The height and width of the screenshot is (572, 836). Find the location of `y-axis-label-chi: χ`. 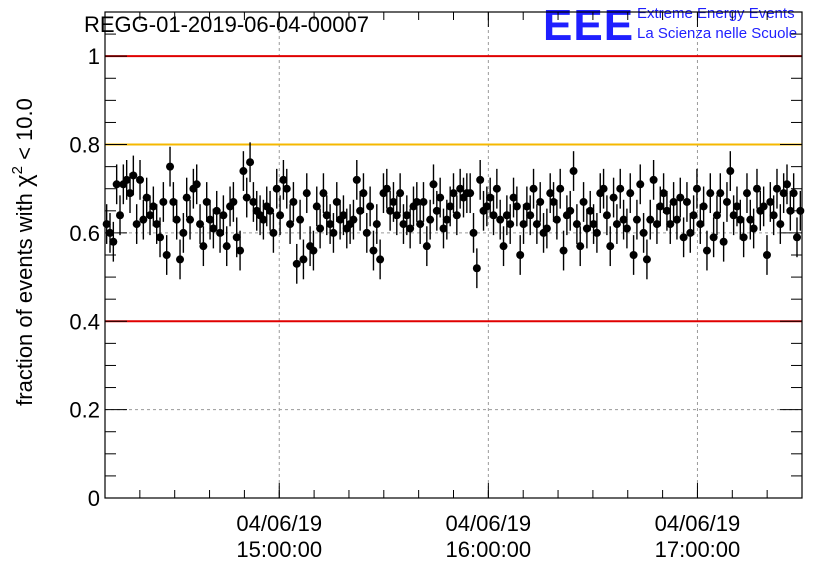

y-axis-label-chi: χ is located at coordinates (24, 180).